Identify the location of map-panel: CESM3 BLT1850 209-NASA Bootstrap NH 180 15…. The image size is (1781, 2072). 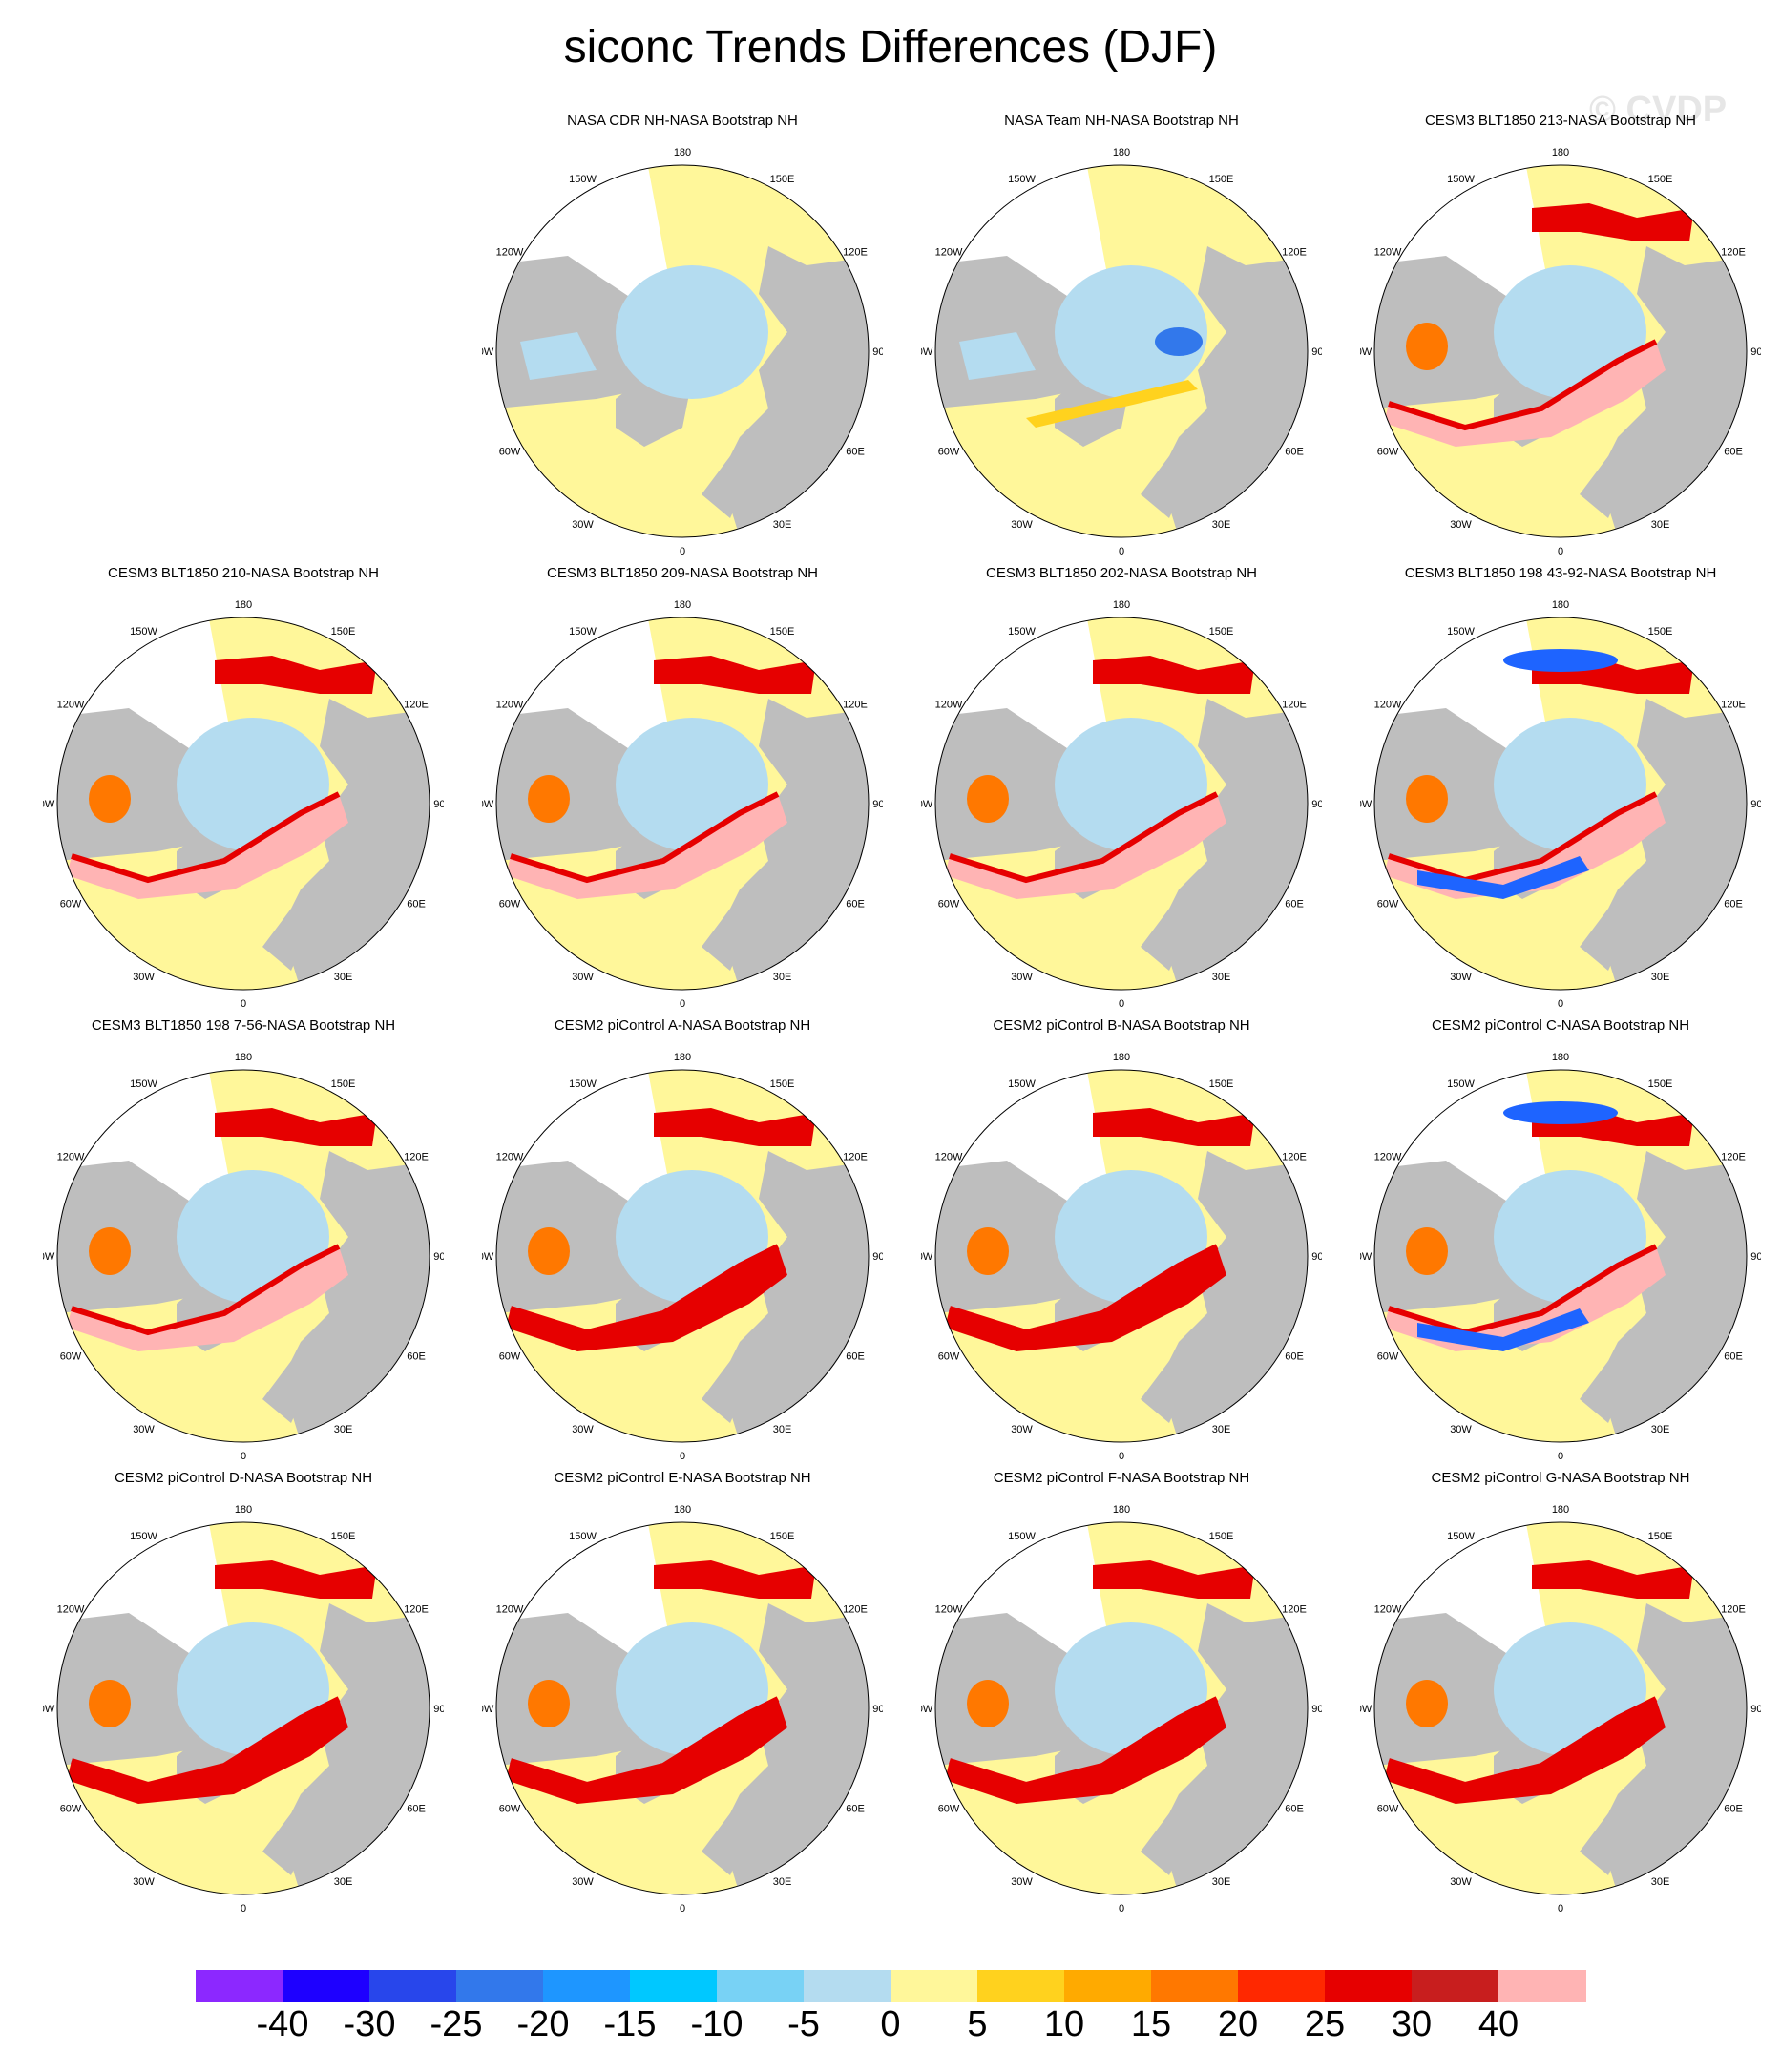
(682, 789).